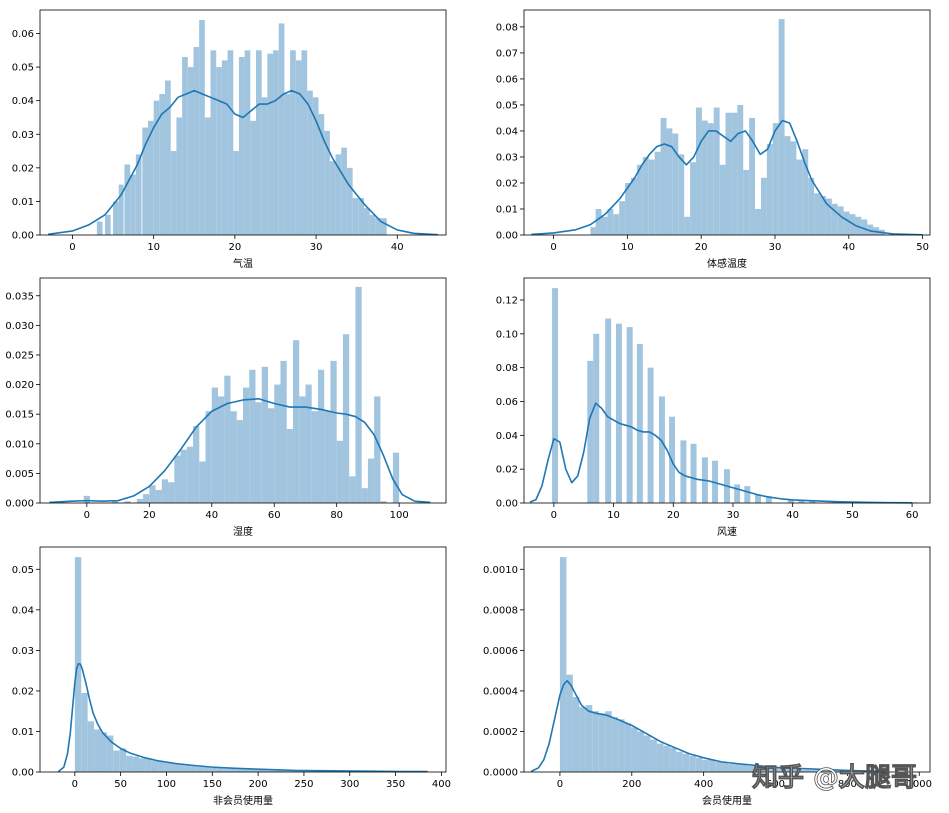 This screenshot has height=813, width=949. Describe the element at coordinates (23, 610) in the screenshot. I see `y-tick-label: 0.04` at that location.